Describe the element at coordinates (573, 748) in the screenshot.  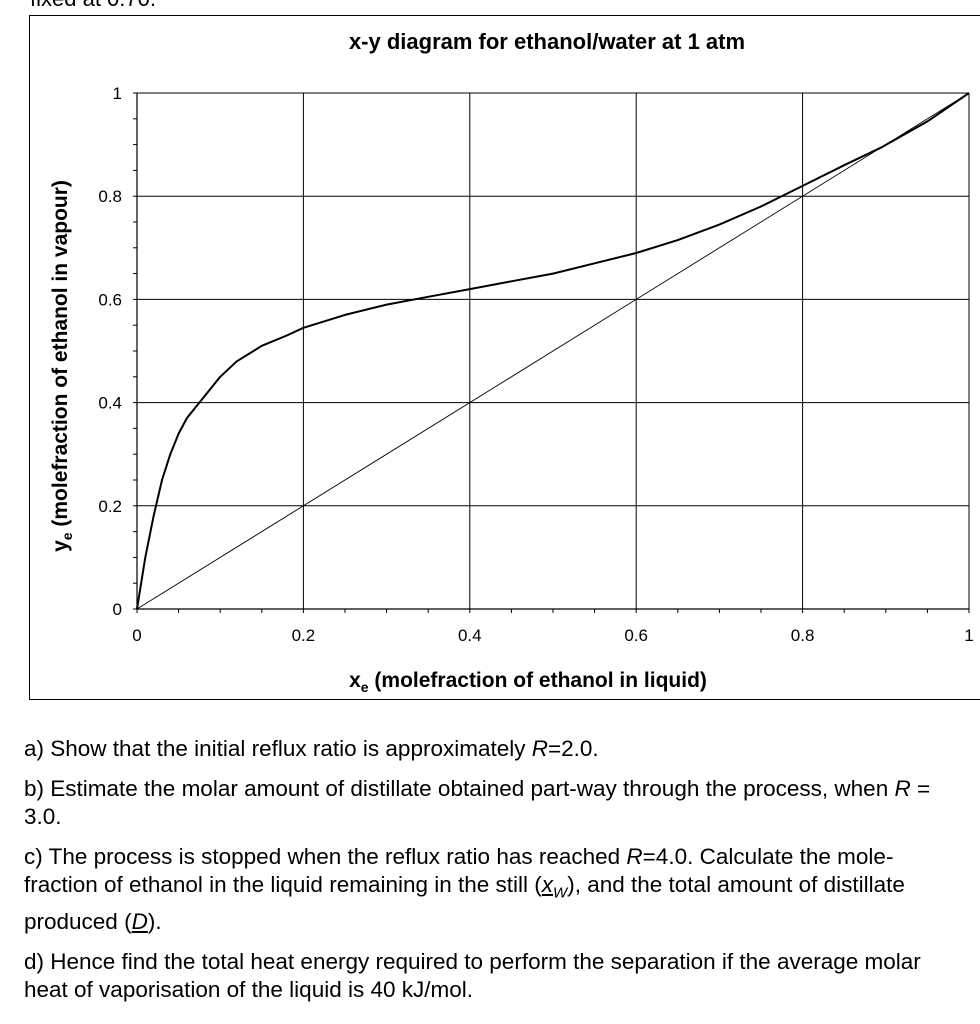
I see `question-a-suffix: =2.0.` at that location.